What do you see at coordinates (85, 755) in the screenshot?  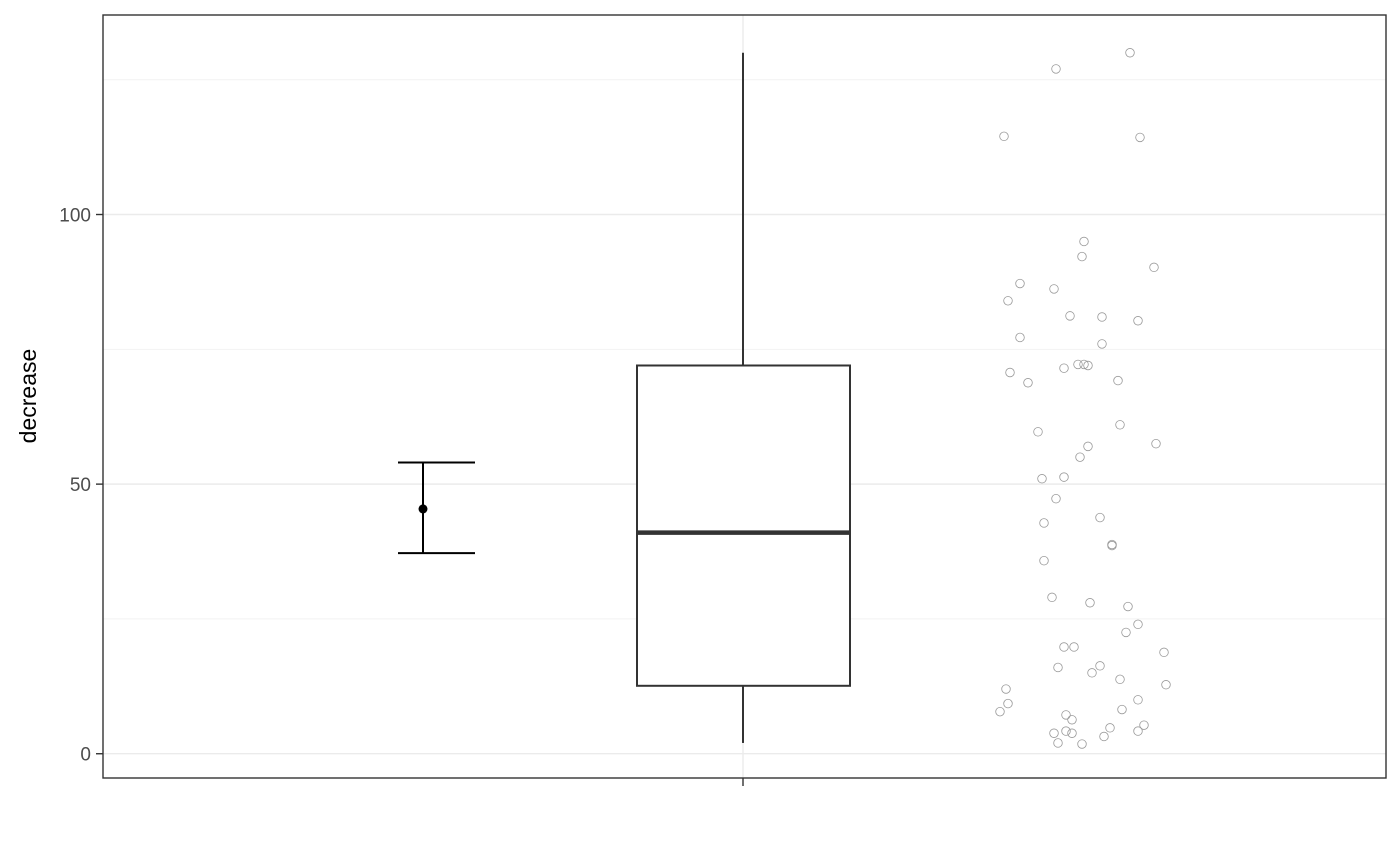 I see `y-tick-label: 0` at bounding box center [85, 755].